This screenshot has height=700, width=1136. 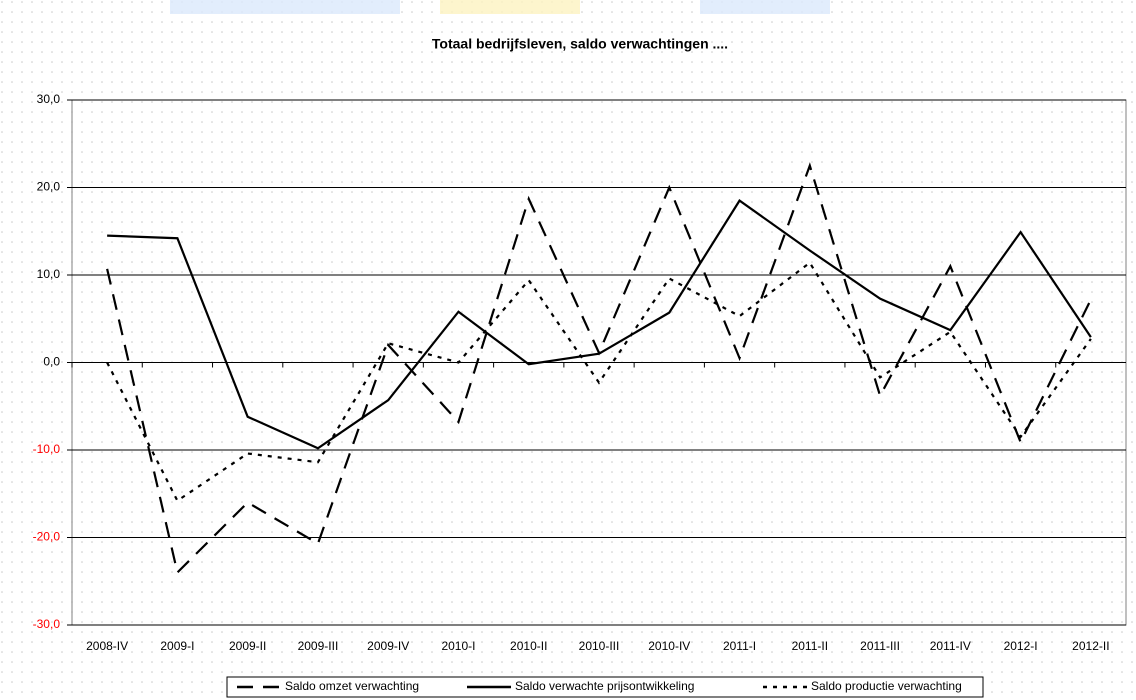 I want to click on x-tick-label: 2010-II, so click(x=528, y=646).